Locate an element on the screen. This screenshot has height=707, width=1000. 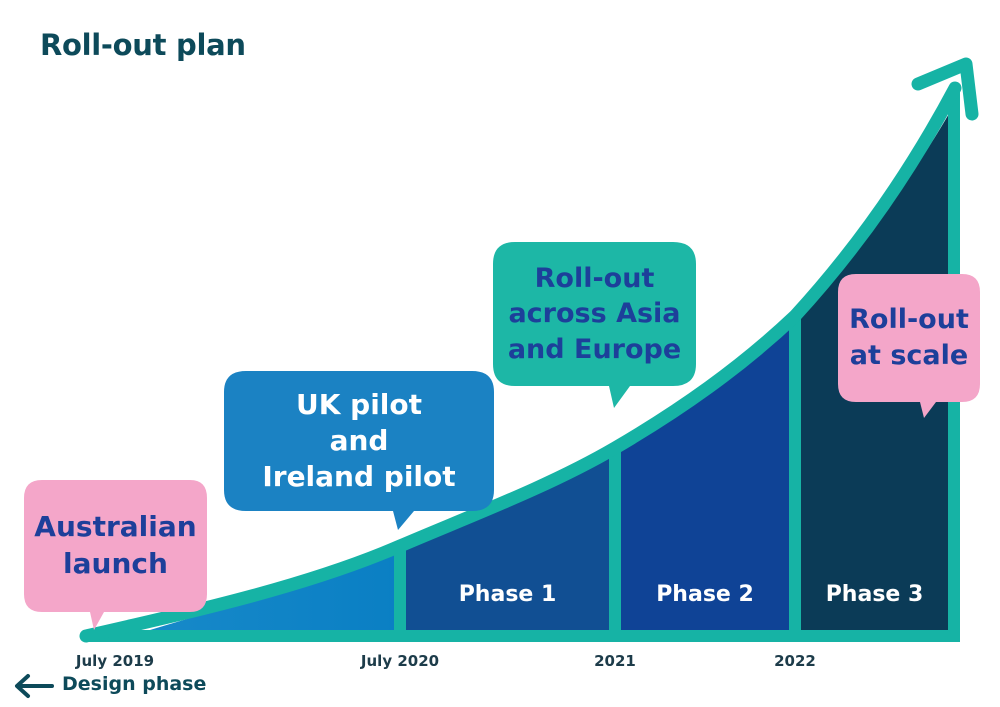
bubble-line: and is located at coordinates (359, 441).